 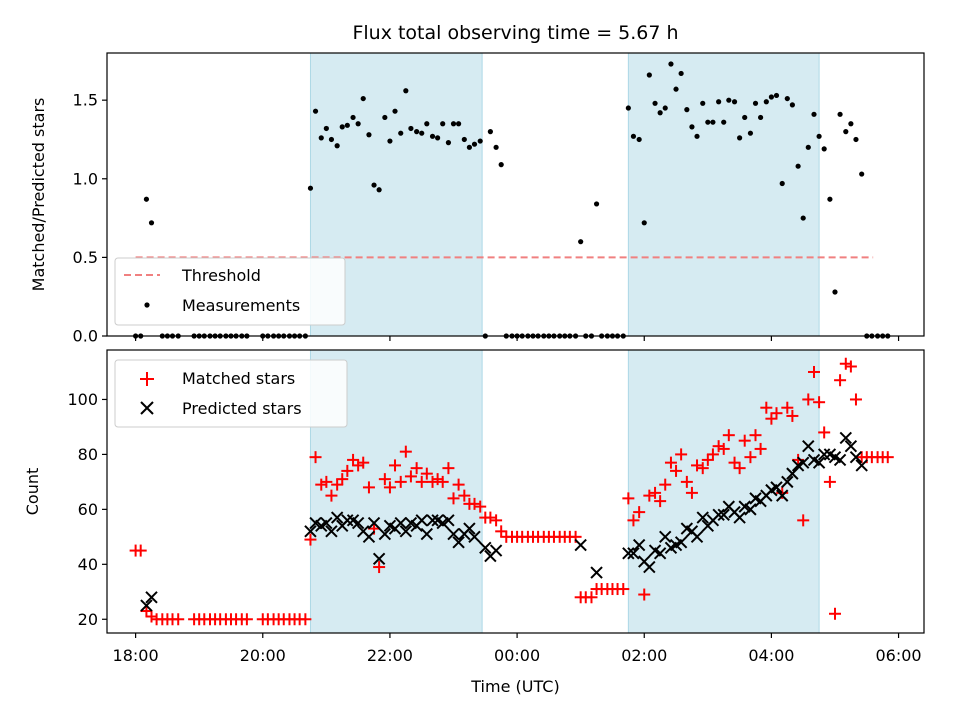 I want to click on top-y-axis-label: Matched/Predicted stars, so click(x=38, y=195).